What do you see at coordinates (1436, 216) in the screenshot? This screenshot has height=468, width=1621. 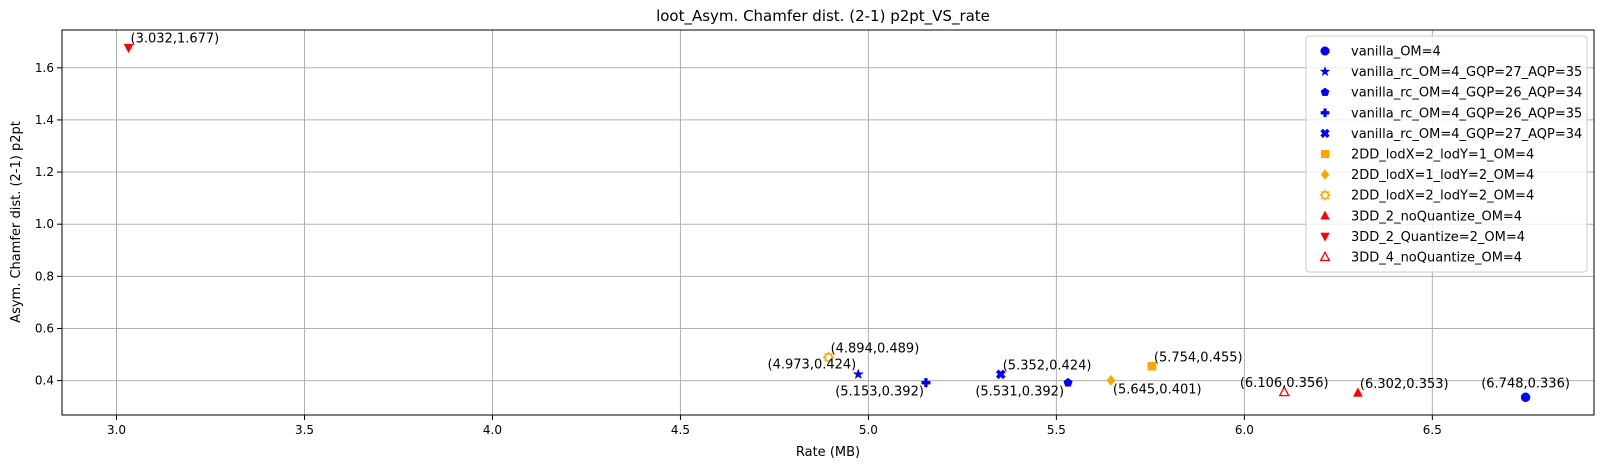 I see `legend-entry-label: 3DD_2_noQuantize_OM=4` at bounding box center [1436, 216].